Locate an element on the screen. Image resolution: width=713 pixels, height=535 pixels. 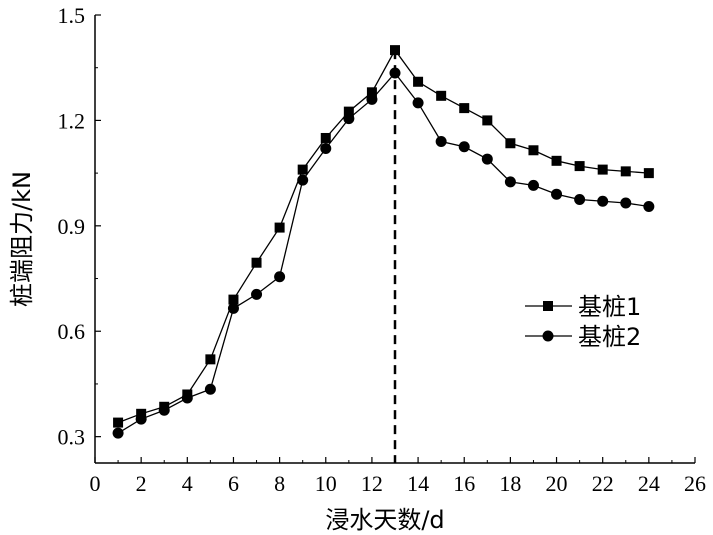
y-tick-label: 0.6 is located at coordinates (72, 331).